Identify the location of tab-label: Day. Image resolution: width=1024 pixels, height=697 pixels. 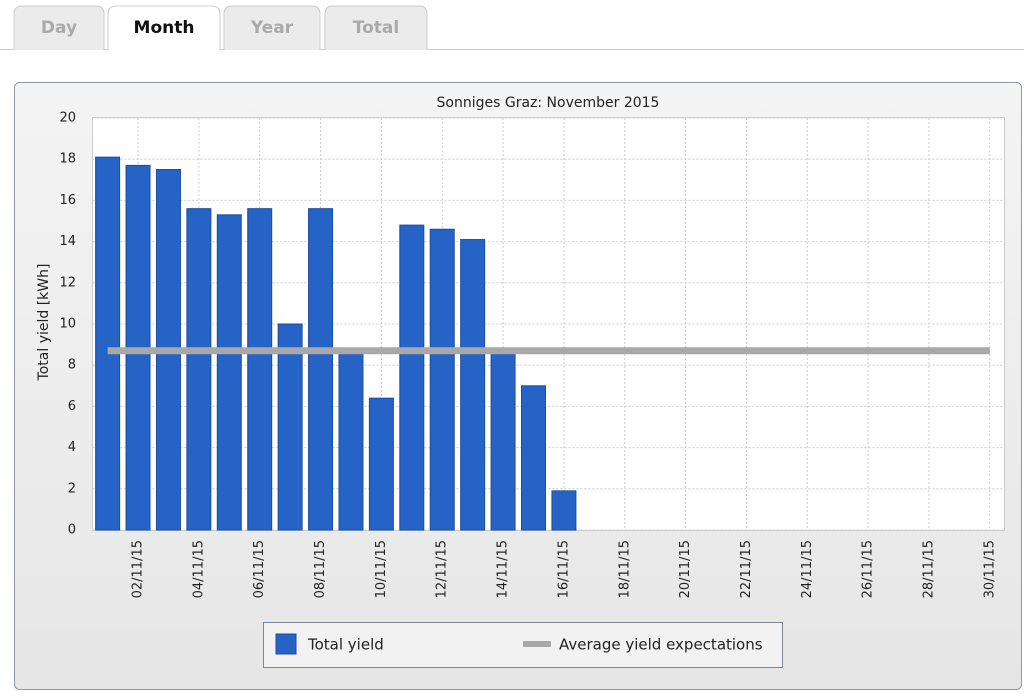
(59, 28).